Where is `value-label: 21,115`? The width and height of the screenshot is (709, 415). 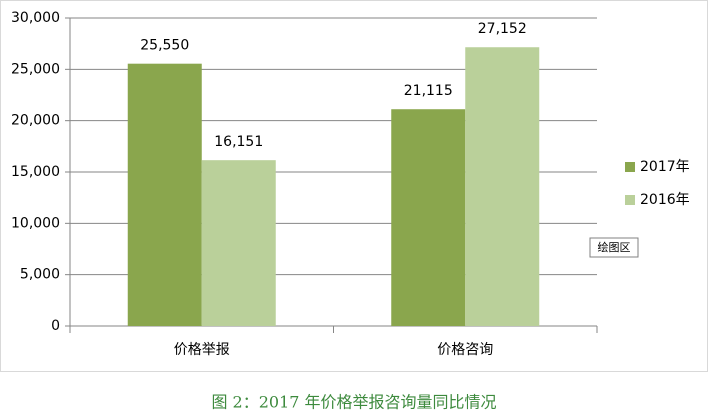
value-label: 21,115 is located at coordinates (428, 91).